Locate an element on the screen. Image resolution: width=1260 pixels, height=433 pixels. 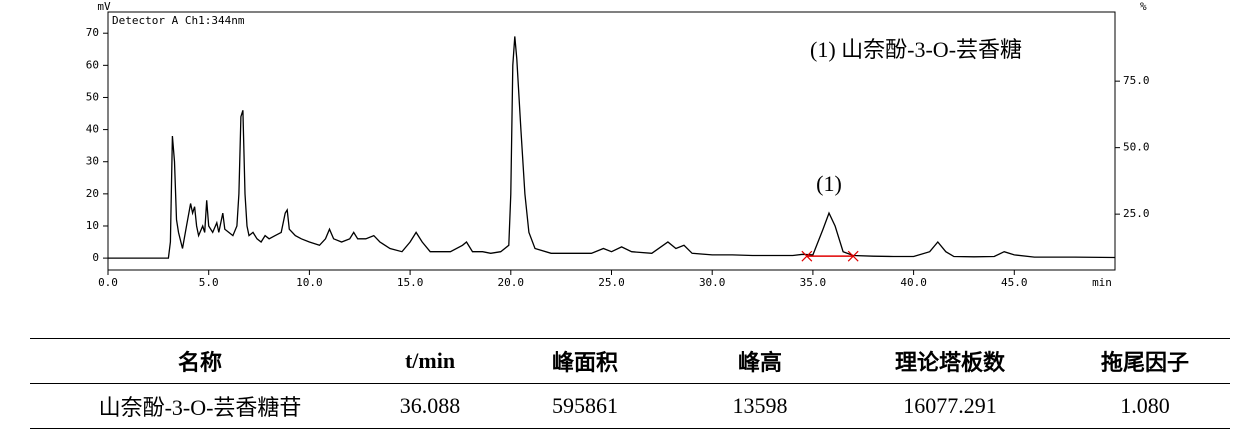
table-cell: 36.088 is located at coordinates (430, 406).